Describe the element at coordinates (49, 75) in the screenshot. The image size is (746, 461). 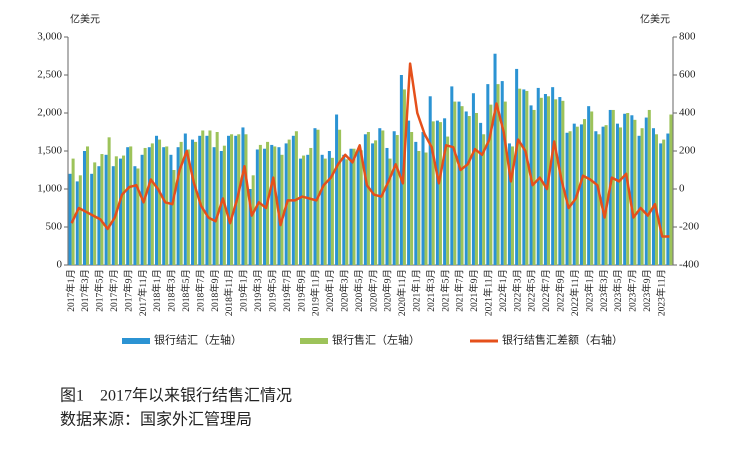
I see `y-tick-label: 2,500` at that location.